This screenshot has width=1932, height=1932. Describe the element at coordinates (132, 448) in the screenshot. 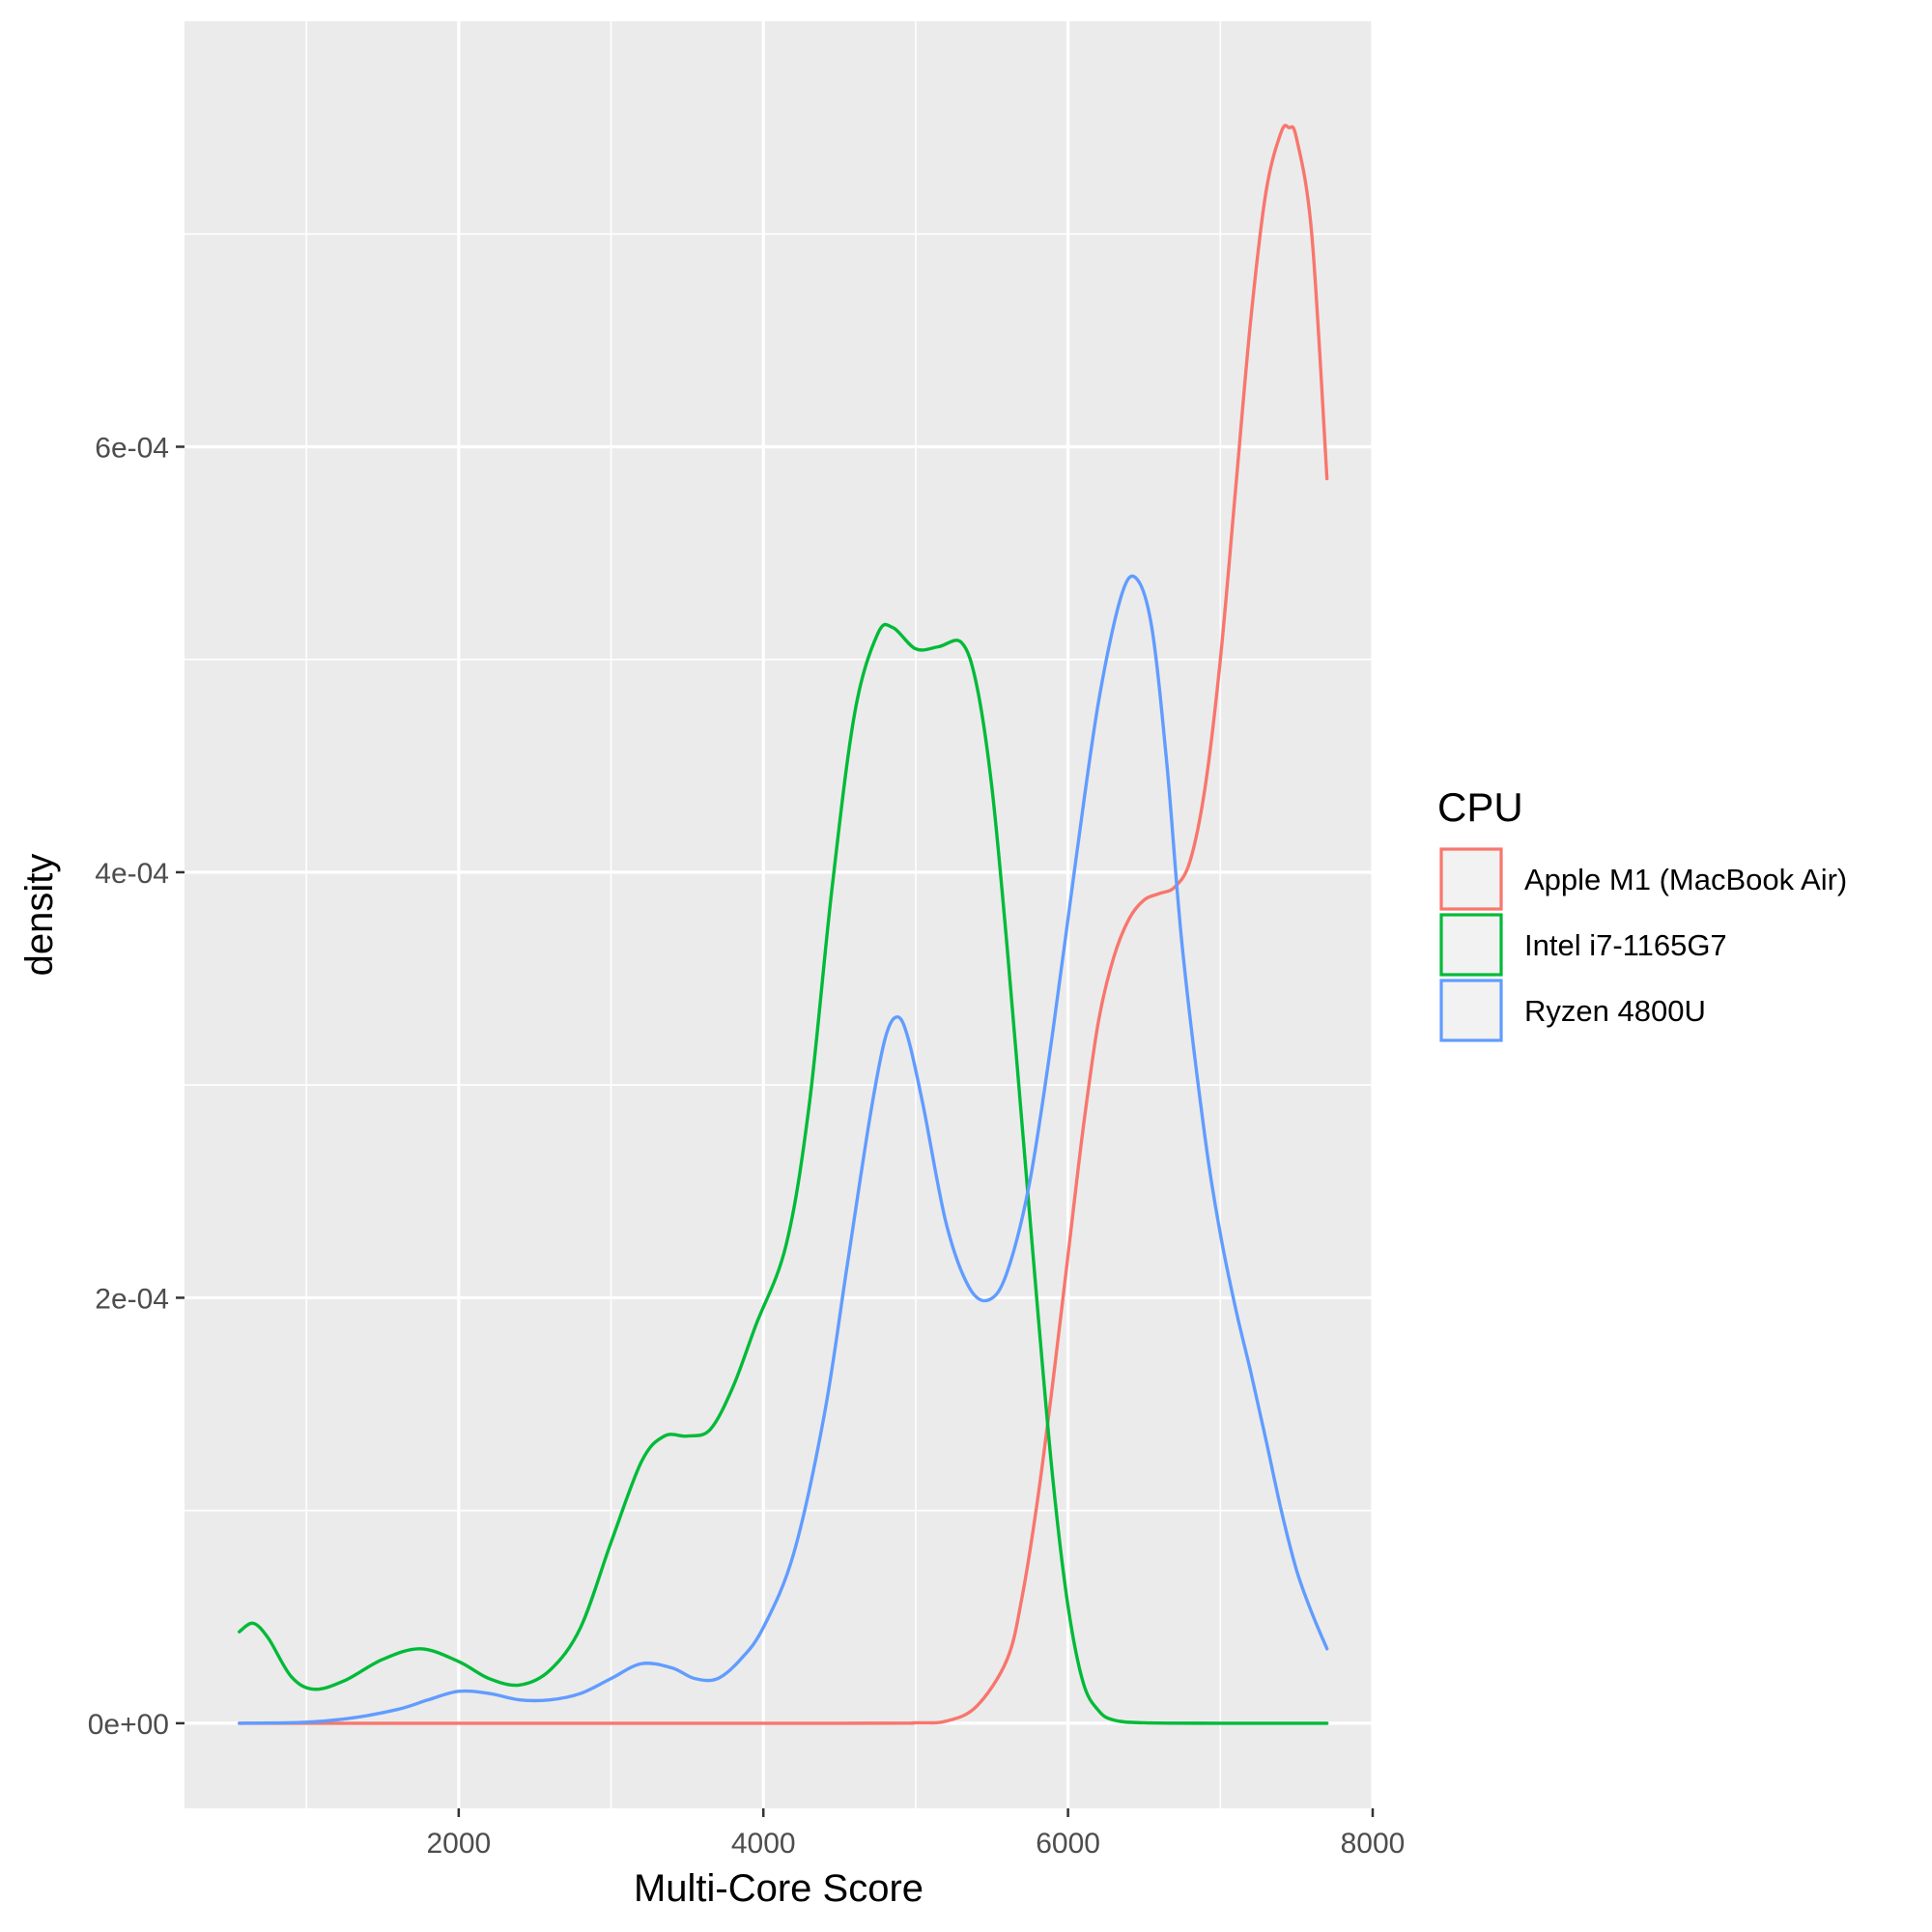

I see `y-tick-label: 6e-04` at that location.